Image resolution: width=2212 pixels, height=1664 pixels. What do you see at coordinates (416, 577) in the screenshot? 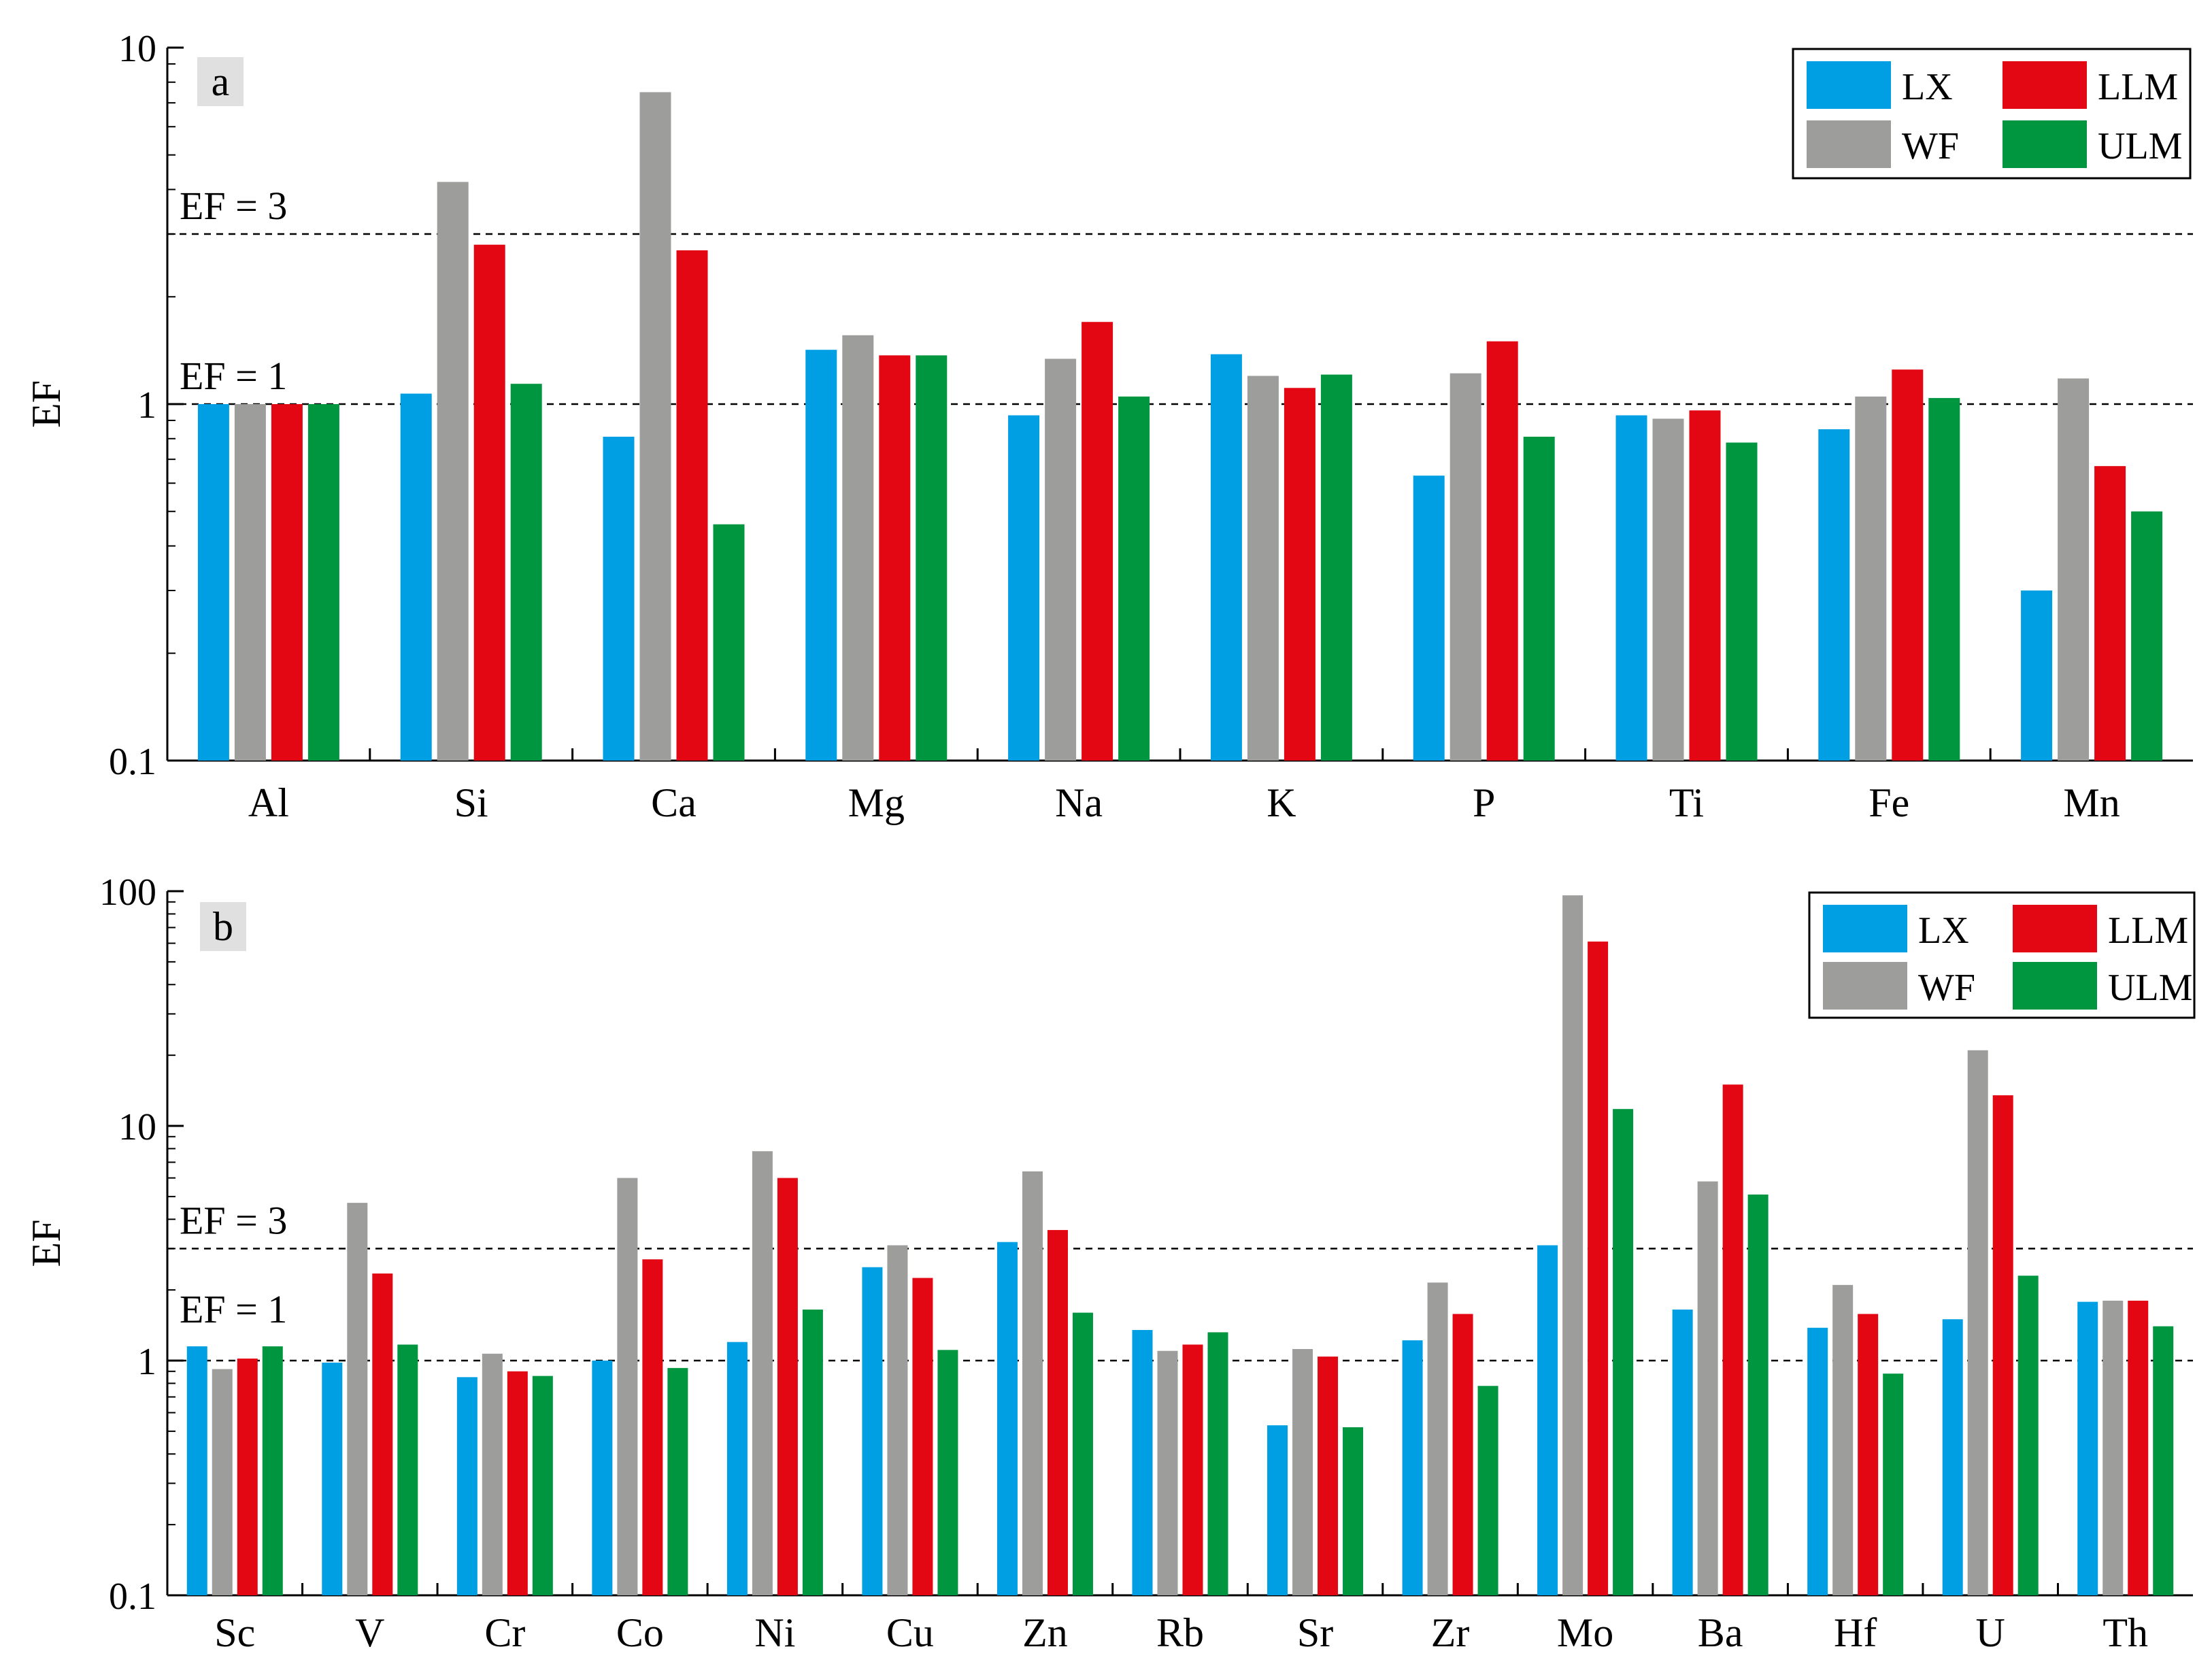
I see `bar-lx-si` at bounding box center [416, 577].